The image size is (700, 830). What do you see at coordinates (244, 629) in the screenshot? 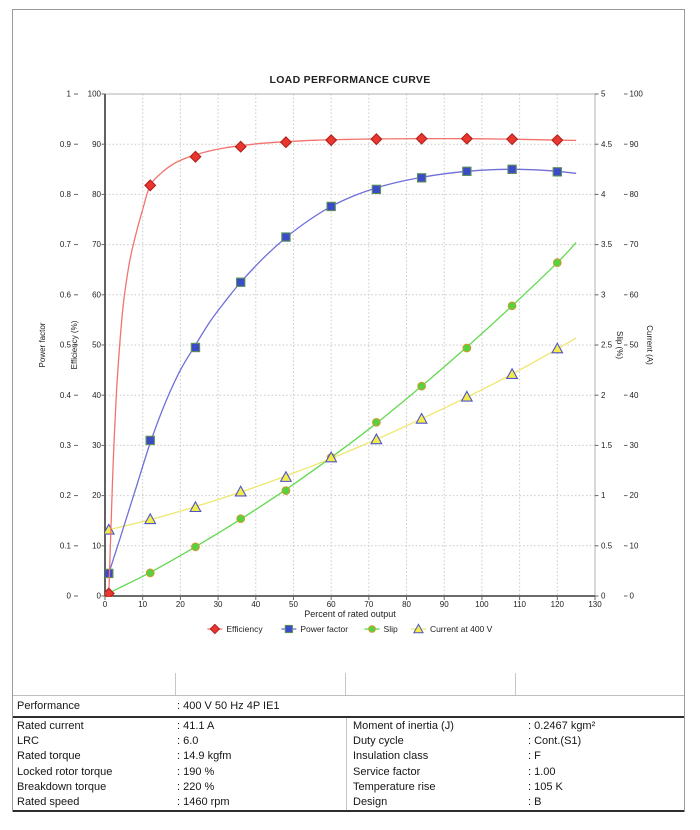
I see `svg-text: Efficiency` at bounding box center [244, 629].